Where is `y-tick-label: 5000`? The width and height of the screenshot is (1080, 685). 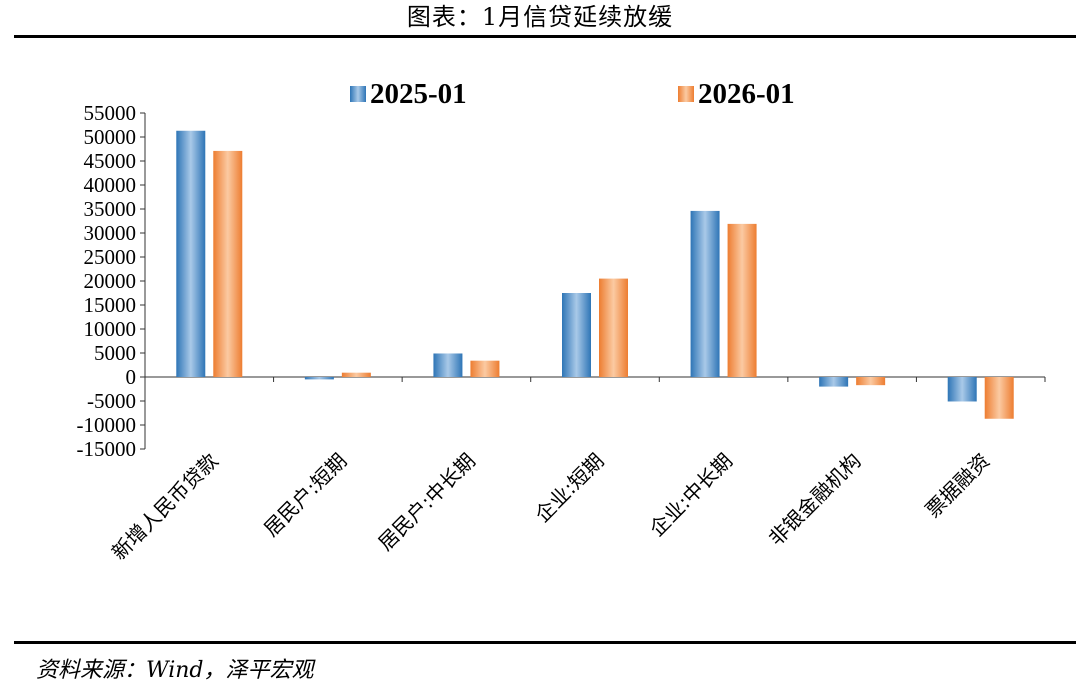 y-tick-label: 5000 is located at coordinates (115, 353).